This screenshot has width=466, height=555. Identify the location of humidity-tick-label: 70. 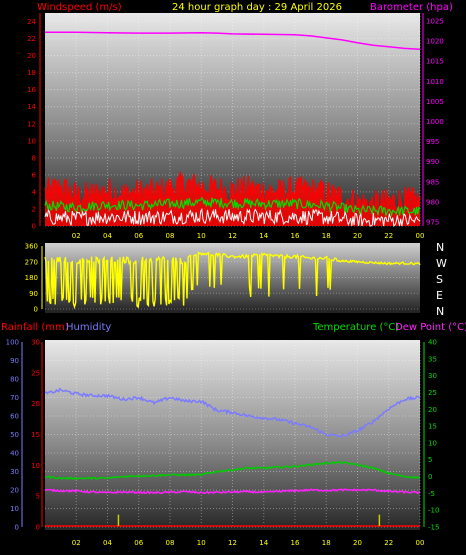
(14, 398).